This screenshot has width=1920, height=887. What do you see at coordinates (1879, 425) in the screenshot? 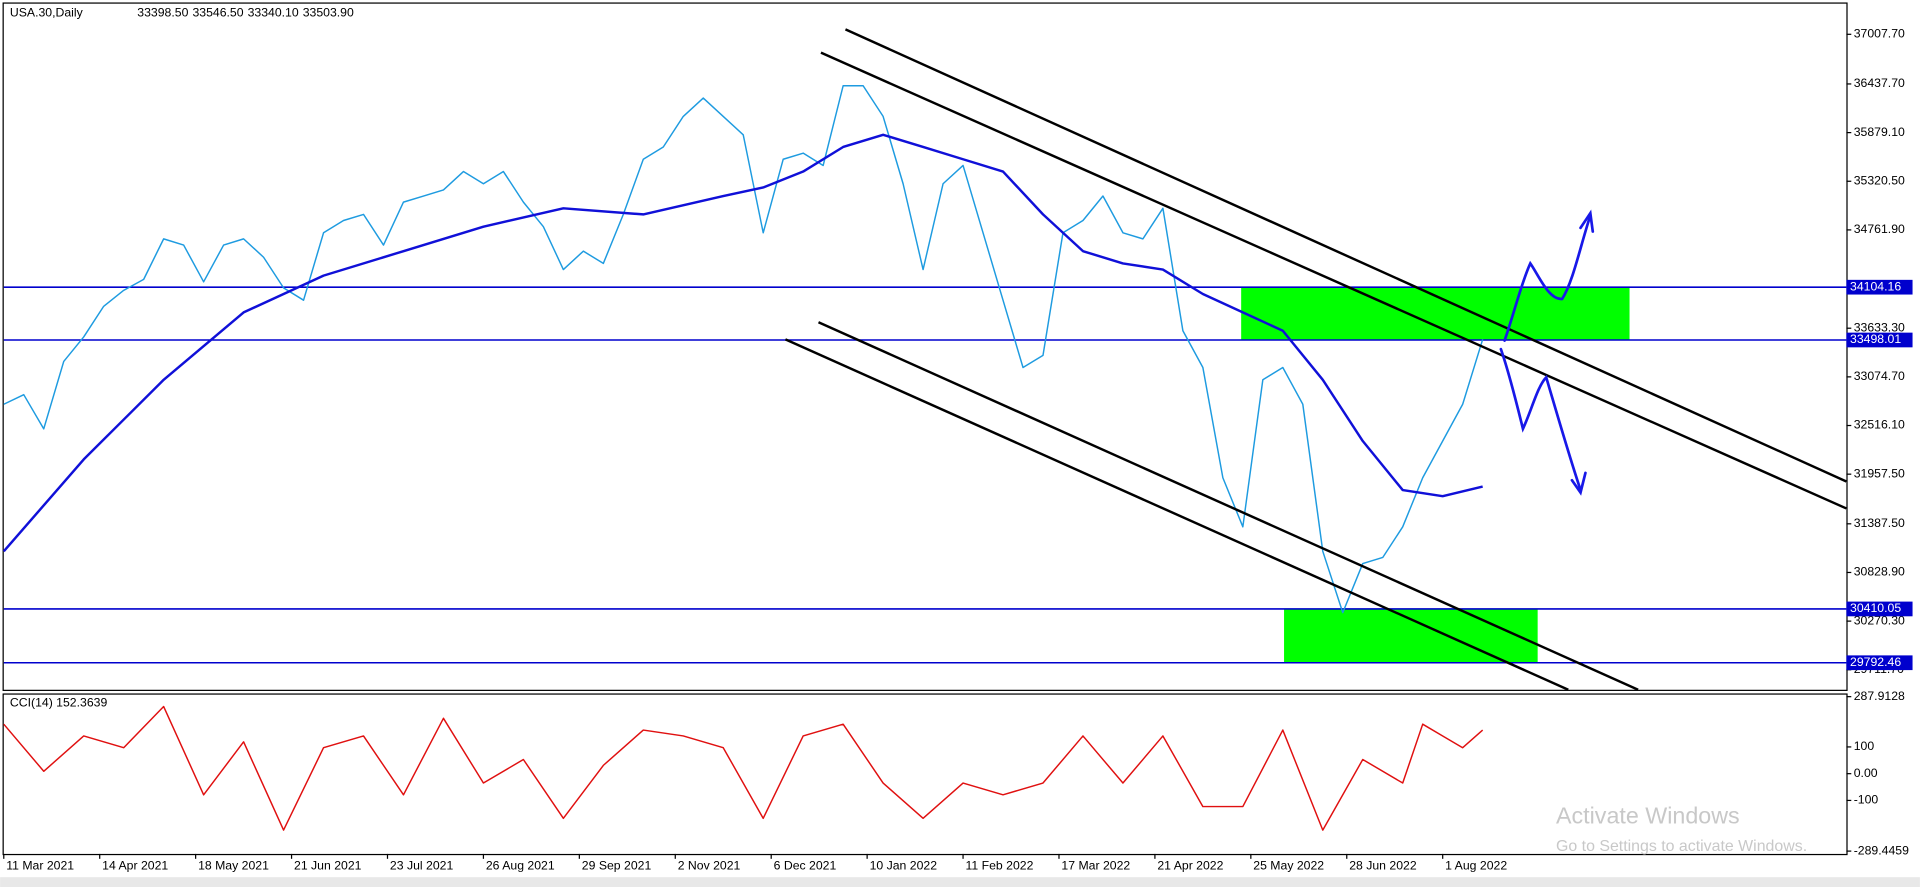
I see `y-tick-label: 32516.10` at bounding box center [1879, 425].